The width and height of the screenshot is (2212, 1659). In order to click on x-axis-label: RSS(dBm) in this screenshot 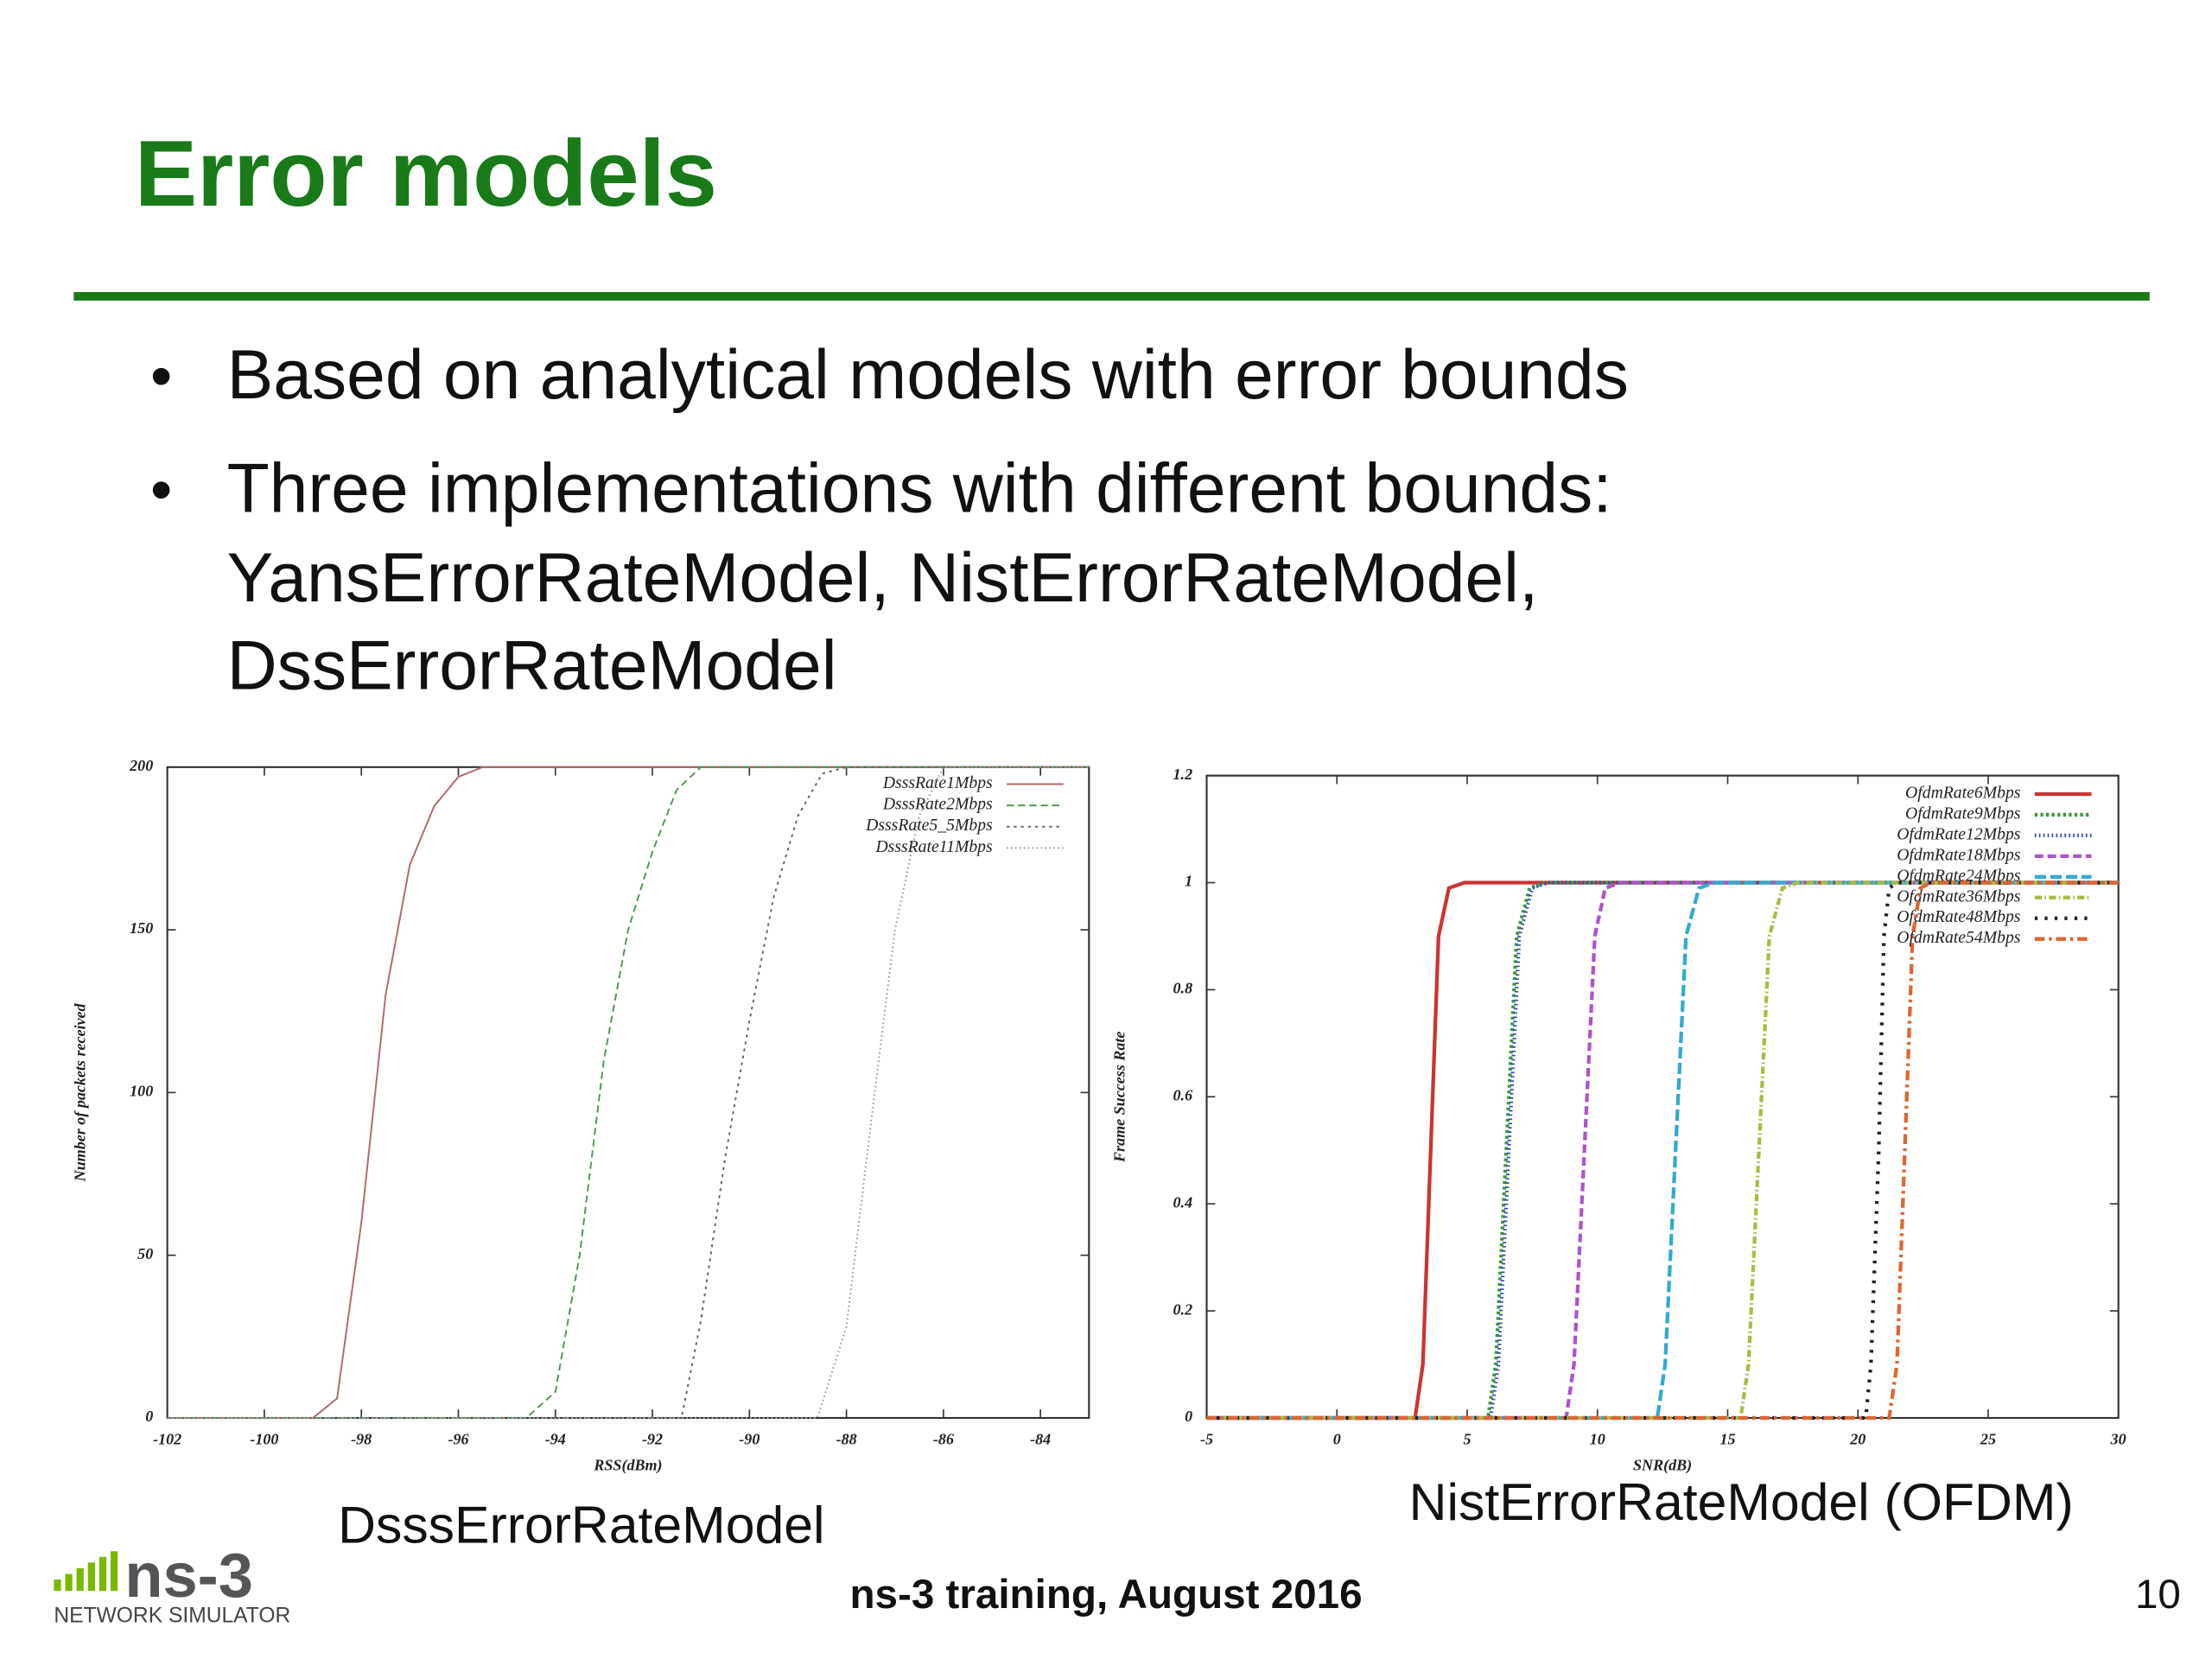, I will do `click(627, 1466)`.